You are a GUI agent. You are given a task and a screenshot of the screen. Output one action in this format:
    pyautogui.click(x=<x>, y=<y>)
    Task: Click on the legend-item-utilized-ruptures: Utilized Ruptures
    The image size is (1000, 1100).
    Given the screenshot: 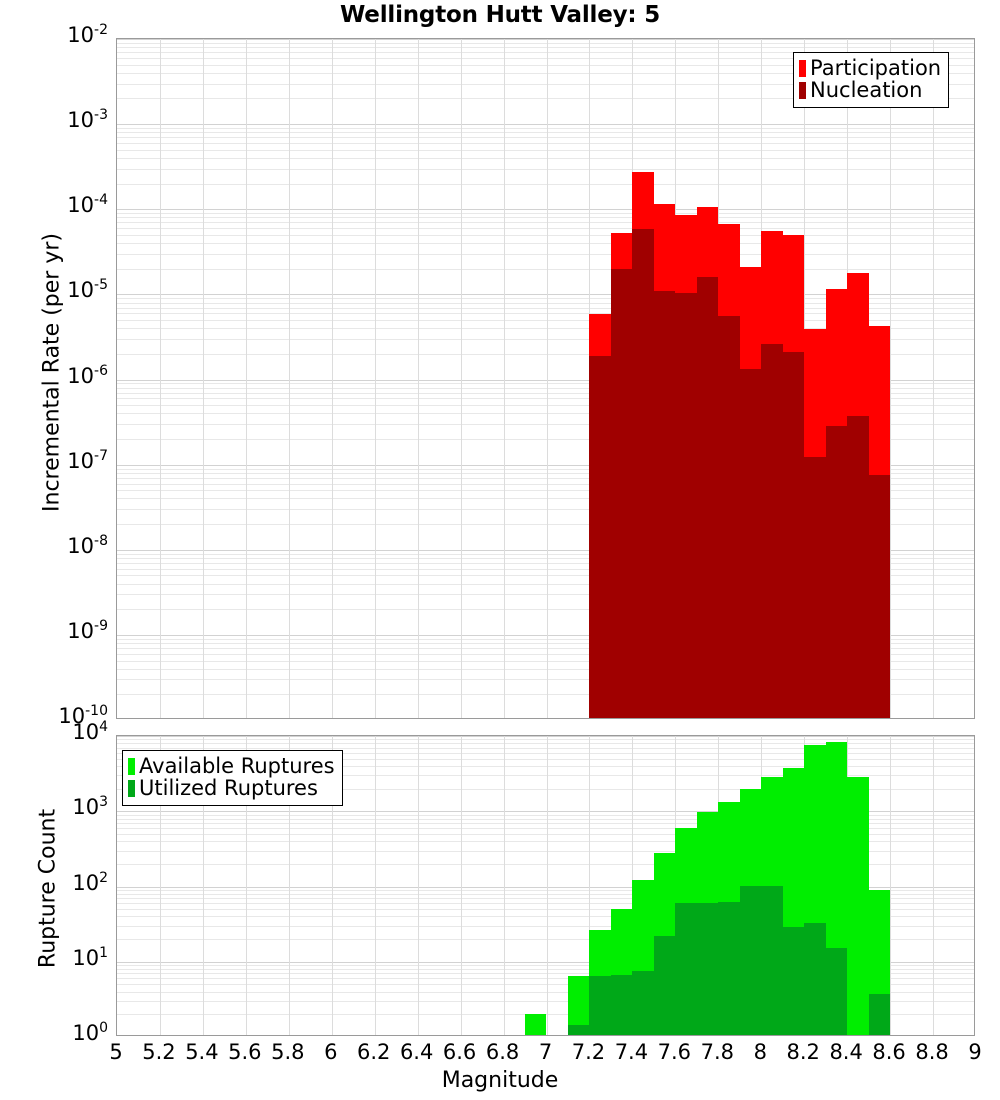 What is the action you would take?
    pyautogui.click(x=231, y=788)
    